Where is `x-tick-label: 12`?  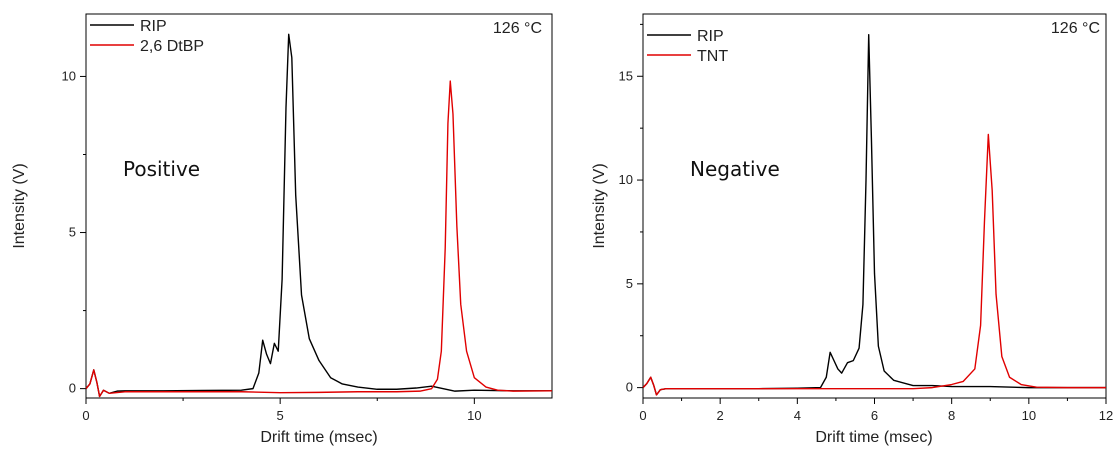 x-tick-label: 12 is located at coordinates (1106, 415).